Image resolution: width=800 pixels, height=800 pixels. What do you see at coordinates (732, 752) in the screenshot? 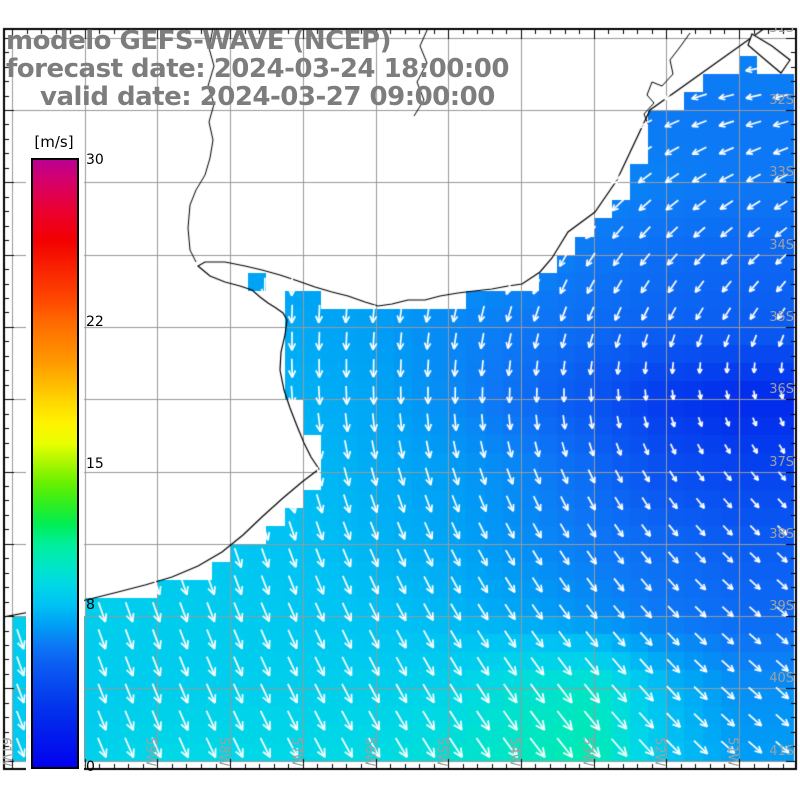
I see `longitude-label: 51W` at bounding box center [732, 752].